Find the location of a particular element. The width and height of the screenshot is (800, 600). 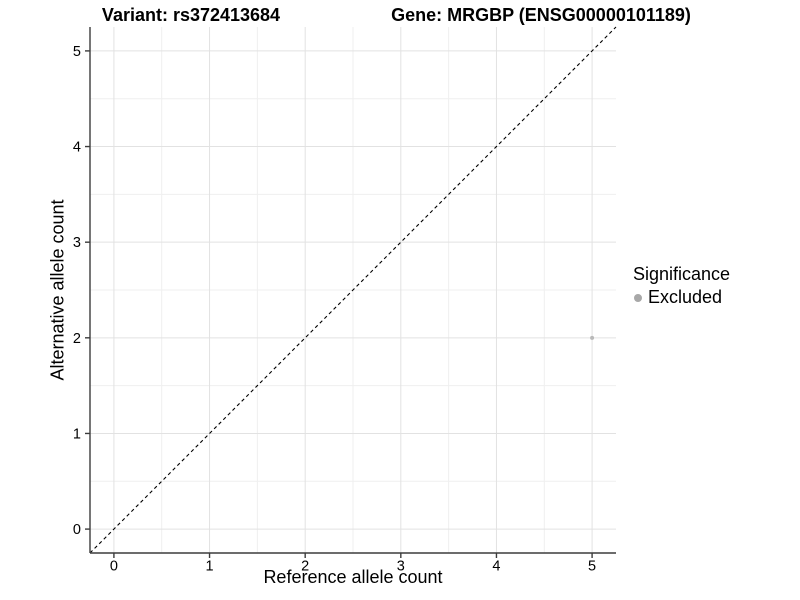

x-axis-title: Reference allele count is located at coordinates (353, 577).